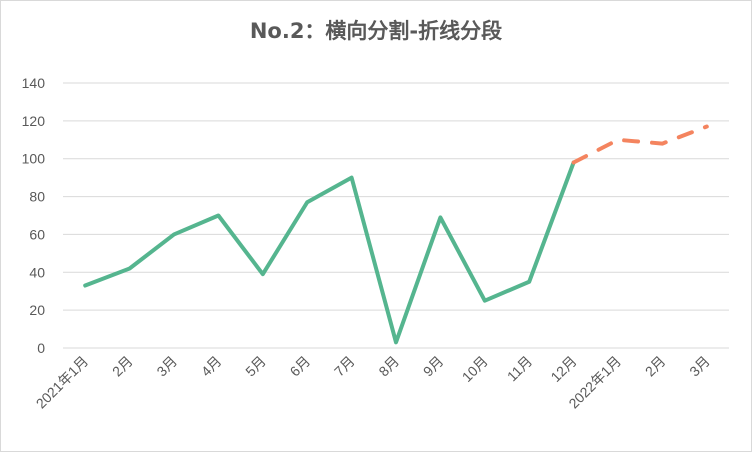  What do you see at coordinates (37, 234) in the screenshot?
I see `y-tick-label: 60` at bounding box center [37, 234].